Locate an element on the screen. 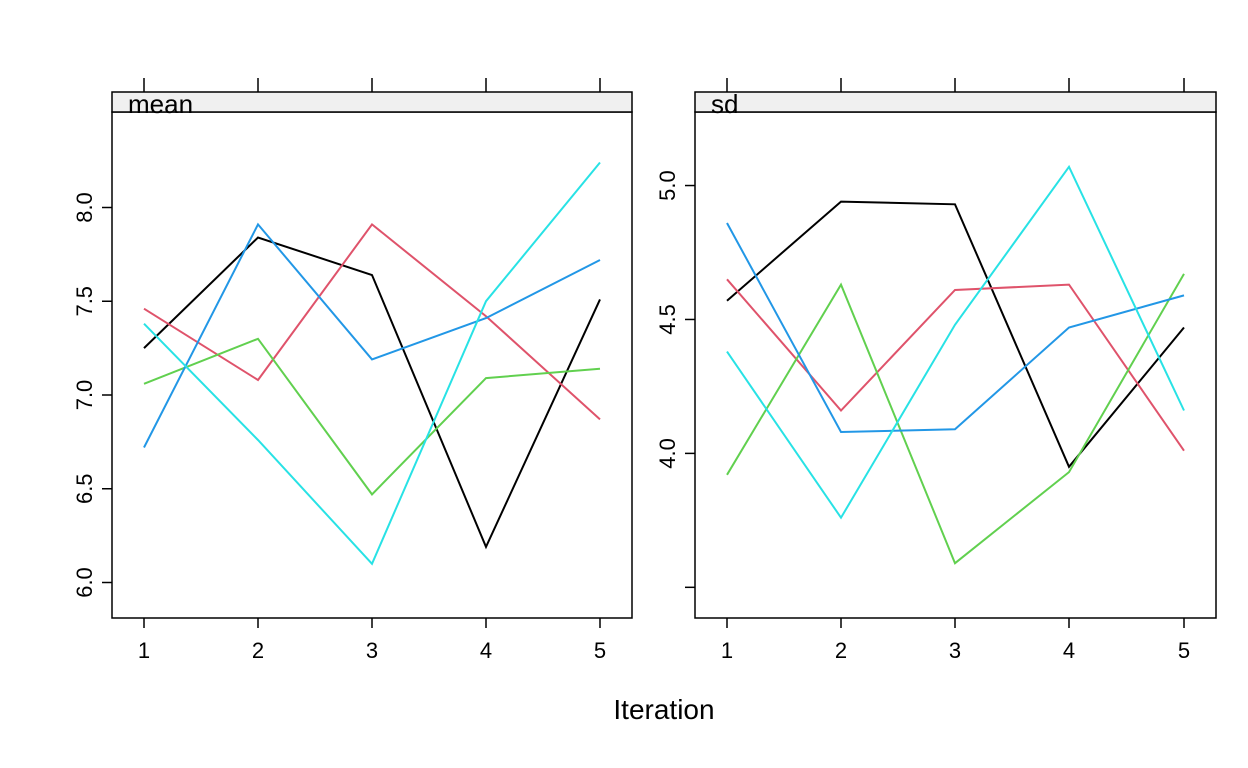 This screenshot has width=1248, height=768. panel-sd-strip is located at coordinates (955, 102).